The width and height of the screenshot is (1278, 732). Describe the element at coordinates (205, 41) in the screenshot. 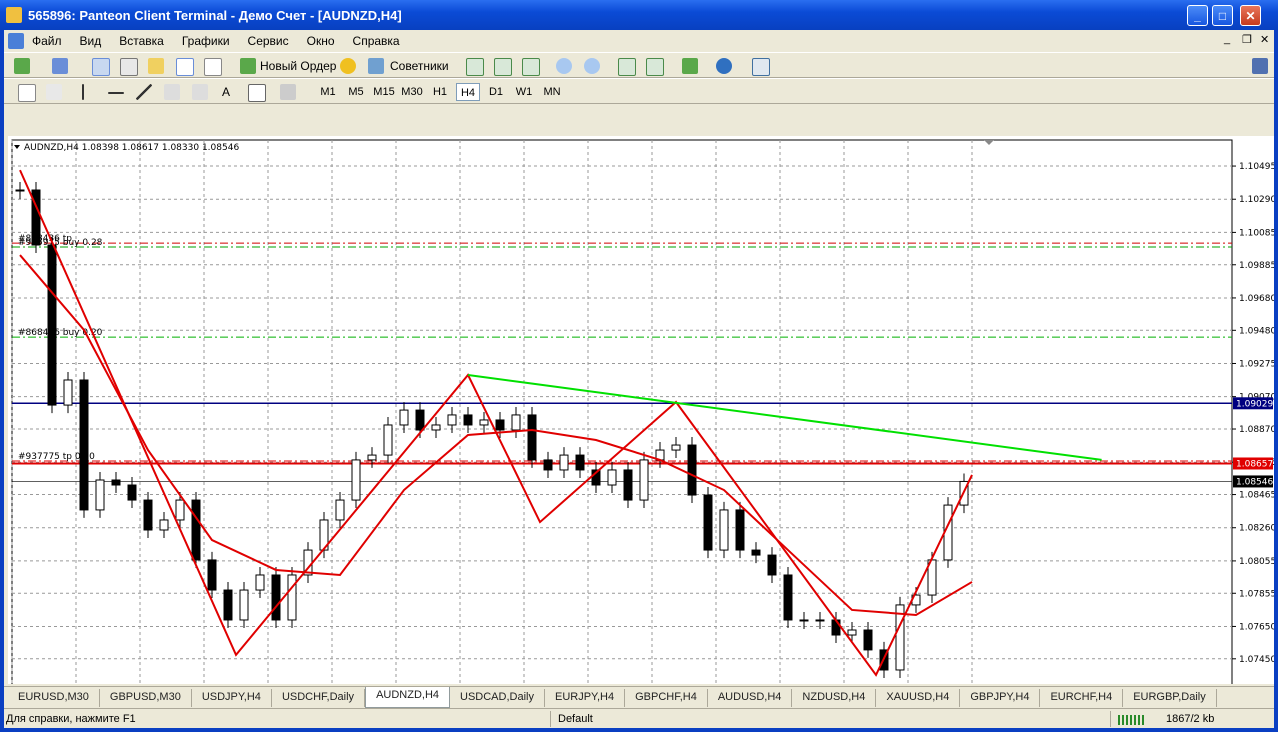

I see `menu-item: Графики` at that location.